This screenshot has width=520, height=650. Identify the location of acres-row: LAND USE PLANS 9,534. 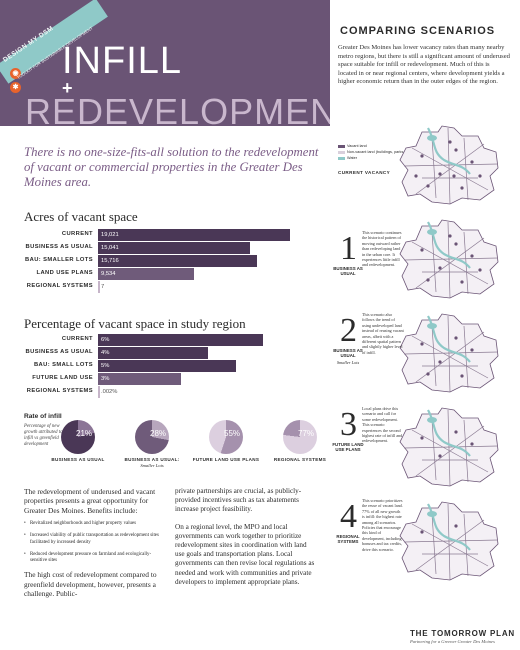
(163, 274).